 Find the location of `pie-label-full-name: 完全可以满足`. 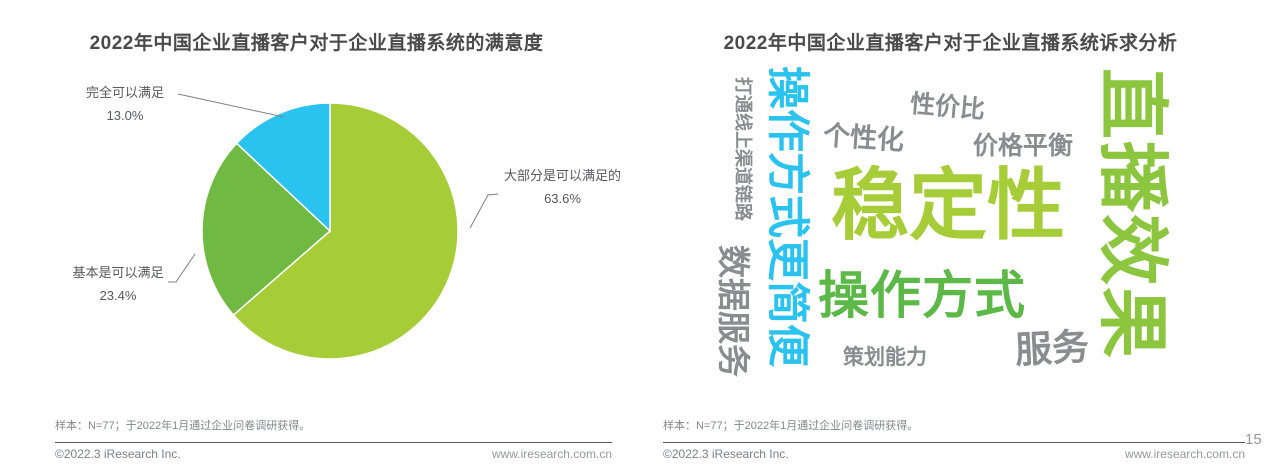

pie-label-full-name: 完全可以满足 is located at coordinates (124, 92).